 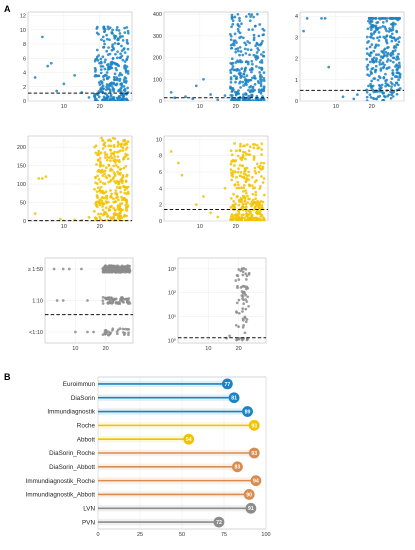 What do you see at coordinates (182, 535) in the screenshot?
I see `x-tick-label: 50` at bounding box center [182, 535].